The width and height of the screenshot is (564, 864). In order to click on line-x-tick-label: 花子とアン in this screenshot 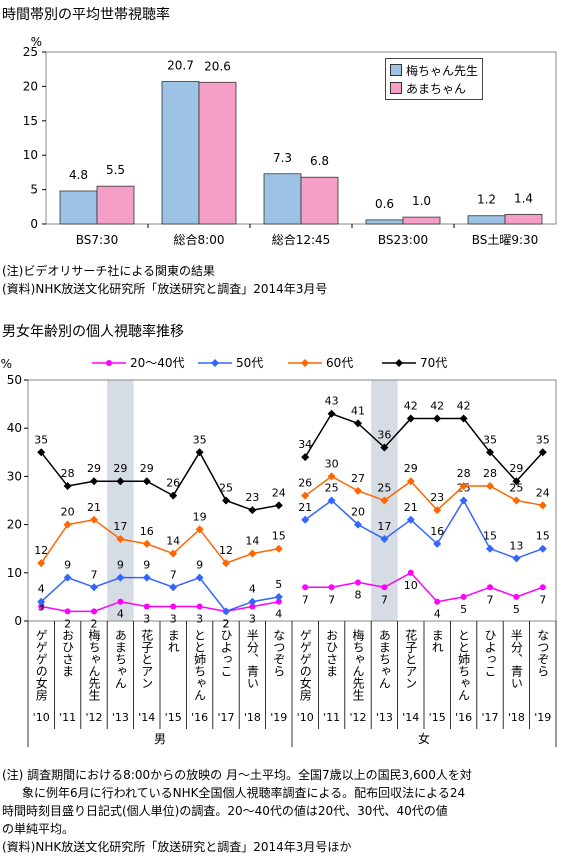, I will do `click(147, 658)`.